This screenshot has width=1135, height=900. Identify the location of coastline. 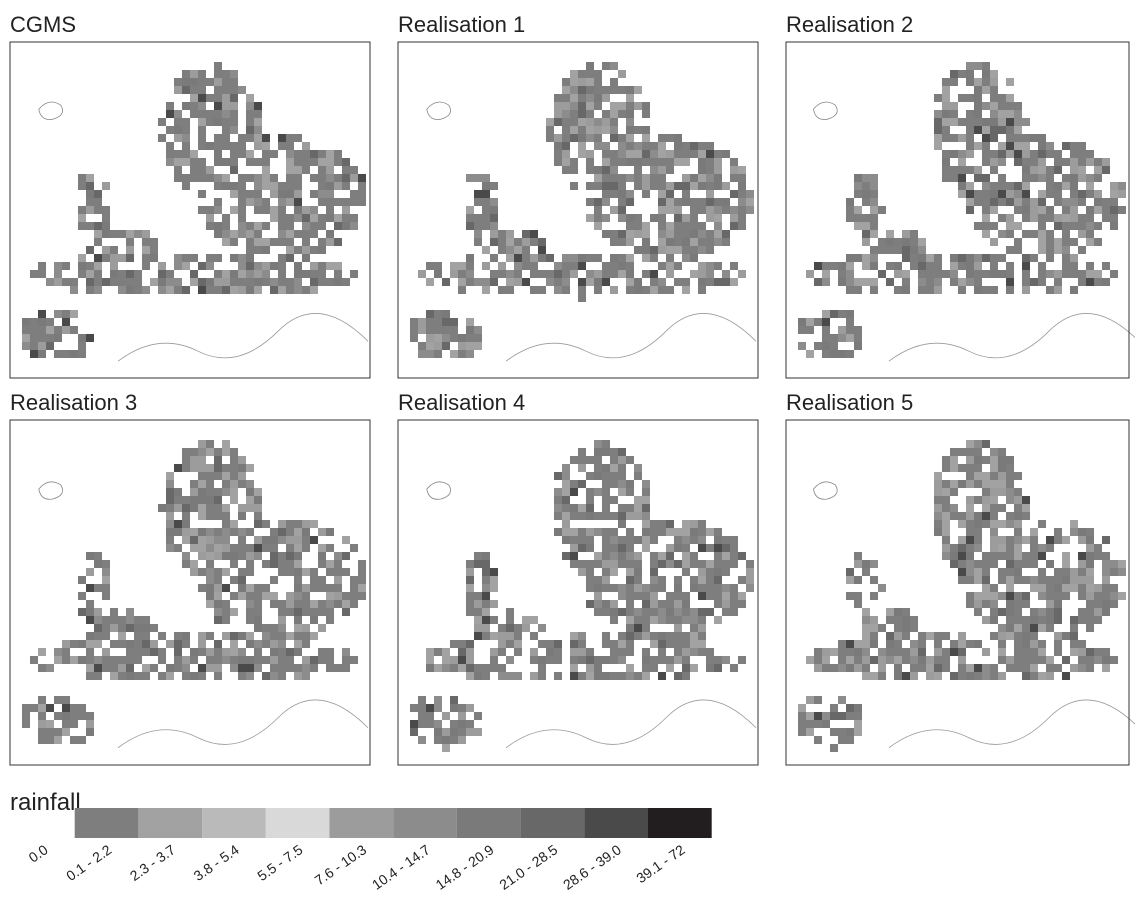
(825, 110).